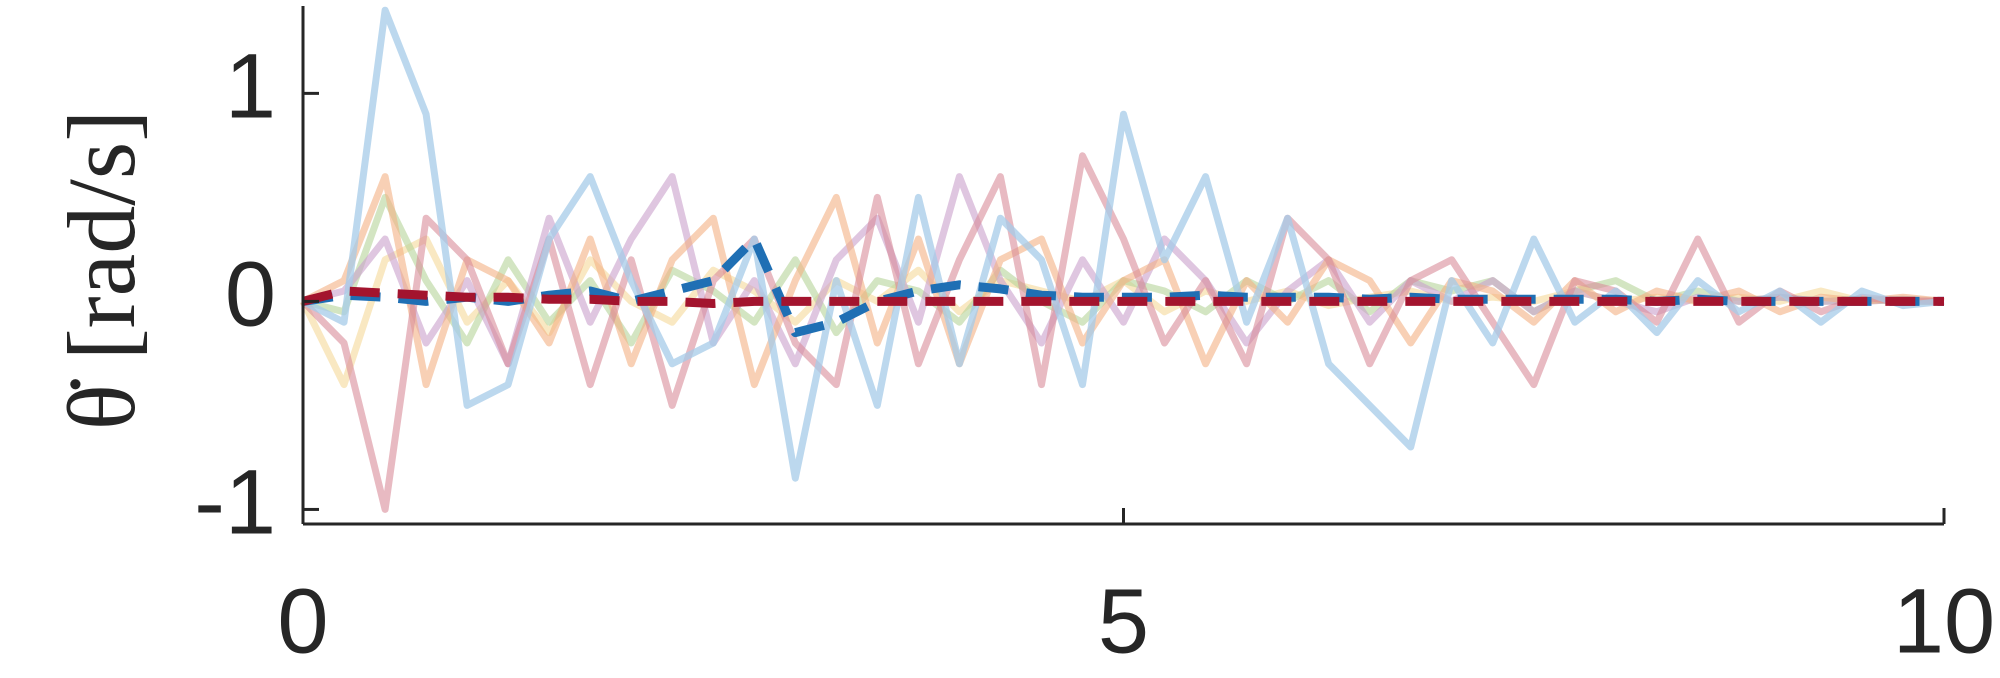 This screenshot has width=2000, height=678. Describe the element at coordinates (302, 621) in the screenshot. I see `x-tick-label: 0` at that location.